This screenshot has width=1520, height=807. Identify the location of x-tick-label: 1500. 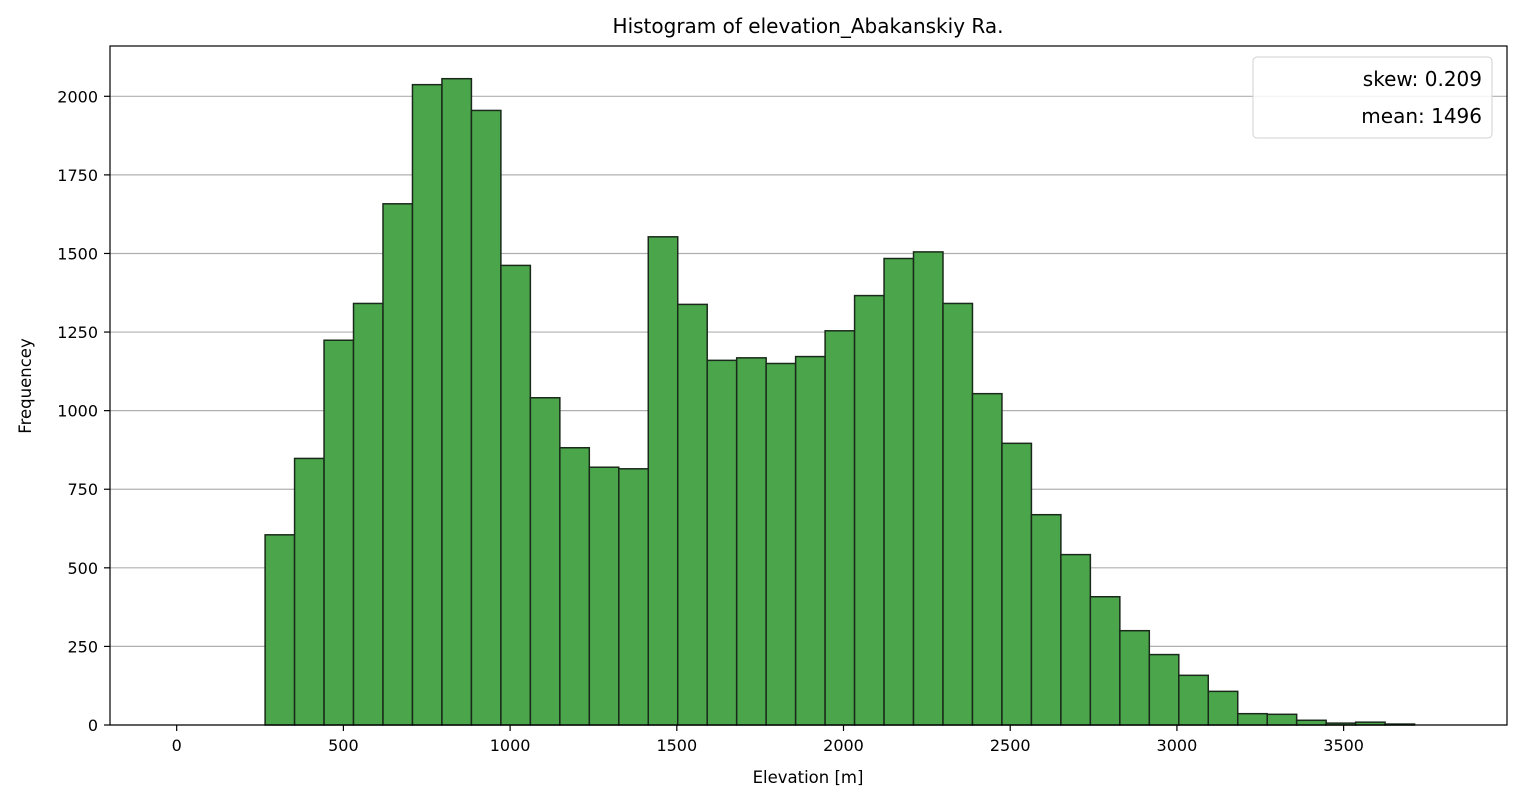
(676, 745).